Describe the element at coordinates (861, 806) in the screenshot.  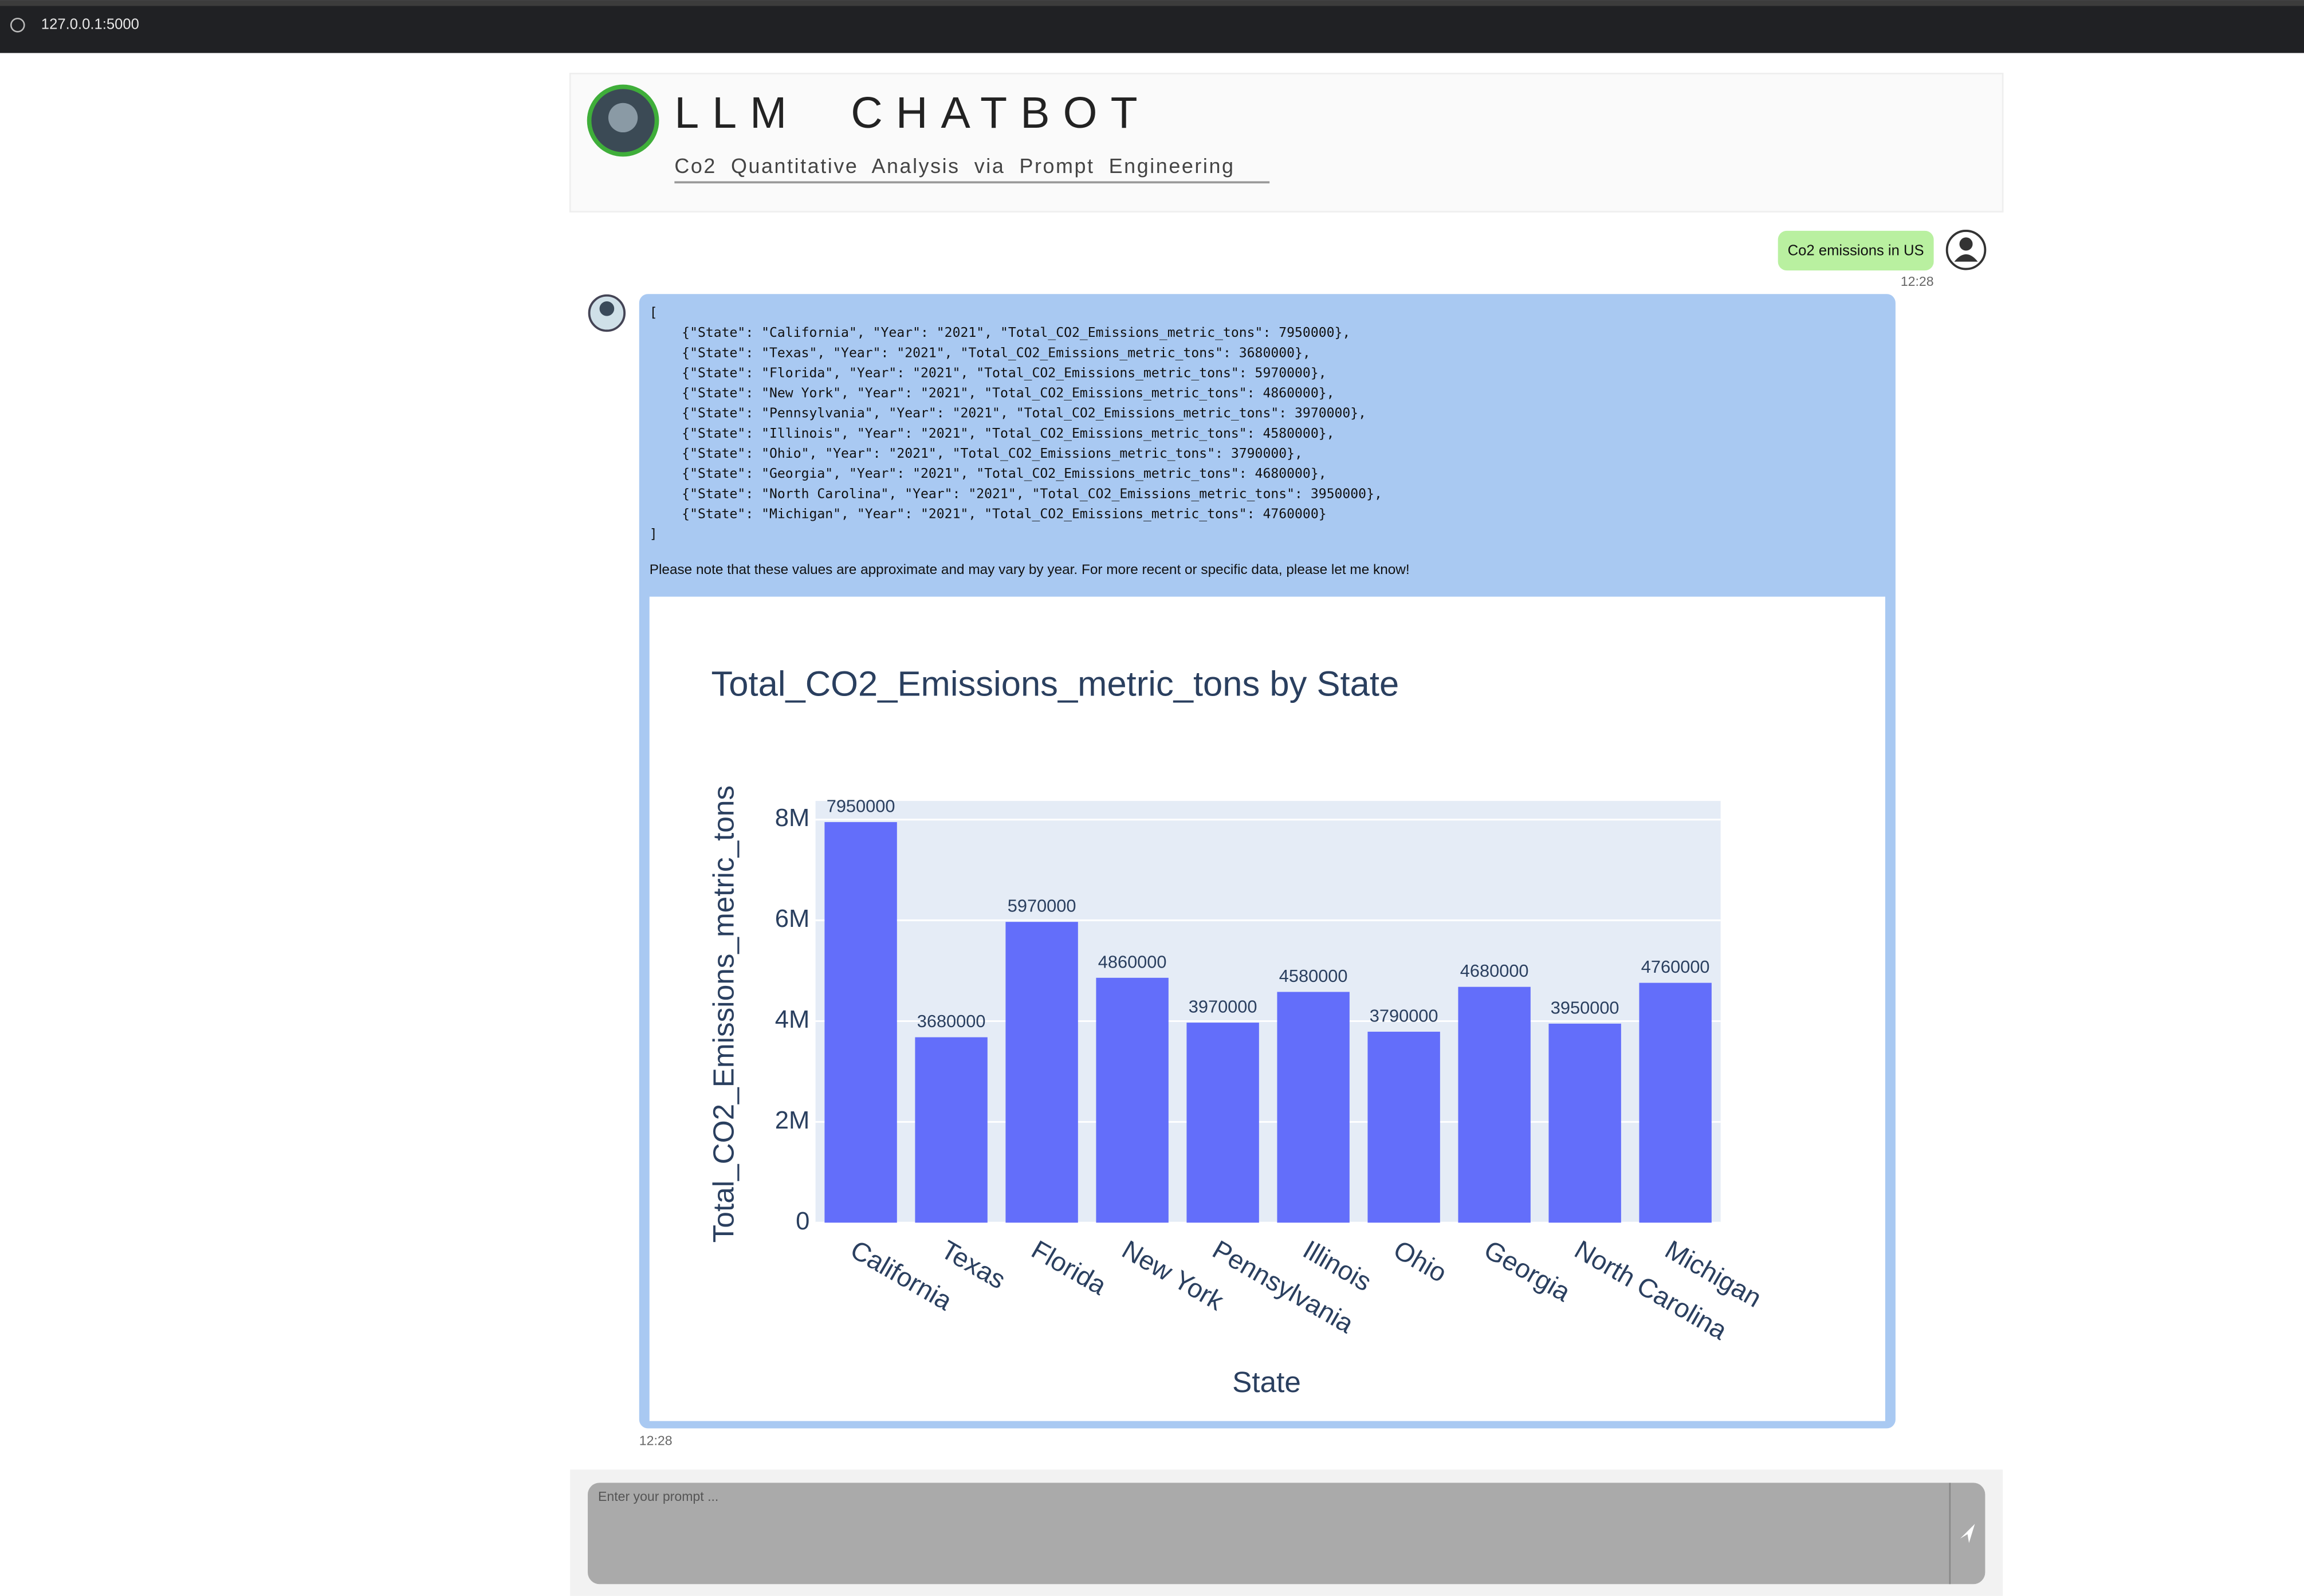
I see `data-label: 7950000` at that location.